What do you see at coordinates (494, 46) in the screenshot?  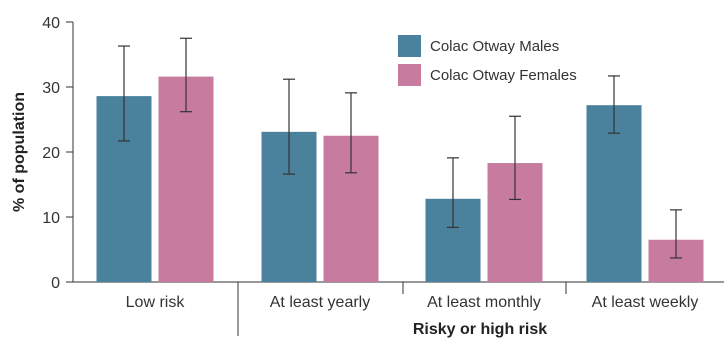 I see `legend-label: Colac Otway Males` at bounding box center [494, 46].